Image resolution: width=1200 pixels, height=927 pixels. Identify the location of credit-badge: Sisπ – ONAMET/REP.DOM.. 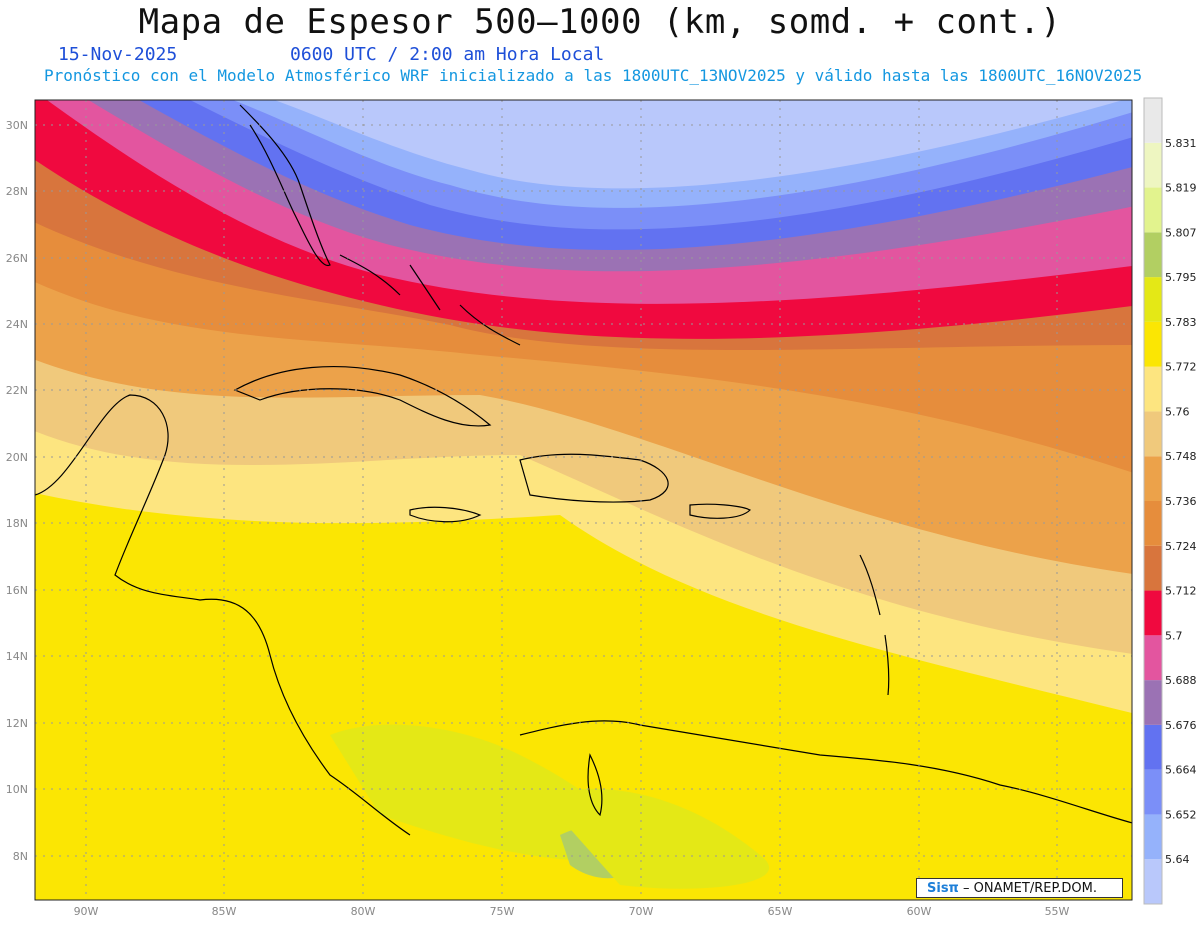
(1019, 888).